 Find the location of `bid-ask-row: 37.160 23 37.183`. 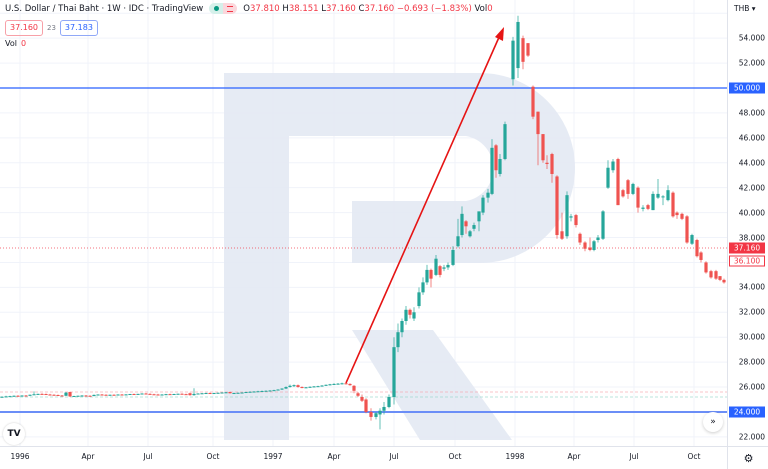

bid-ask-row: 37.160 23 37.183 is located at coordinates (51, 28).